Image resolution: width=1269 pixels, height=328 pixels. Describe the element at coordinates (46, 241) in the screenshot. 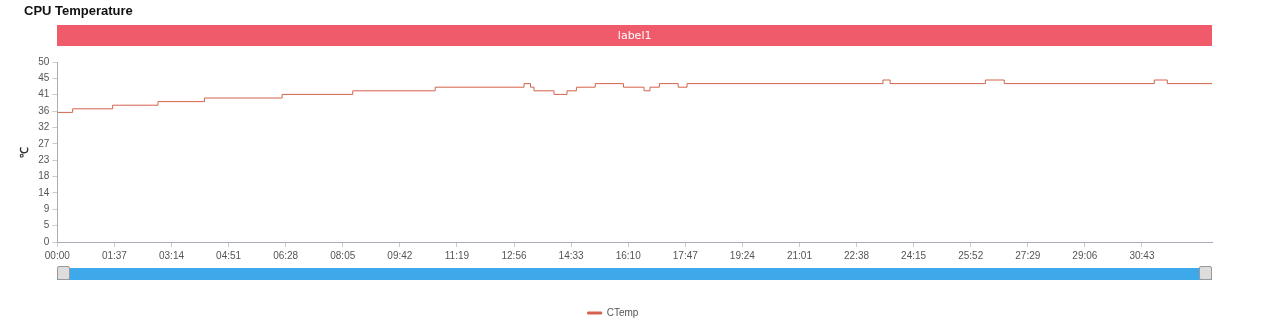

I see `y-tick-label: 0` at that location.